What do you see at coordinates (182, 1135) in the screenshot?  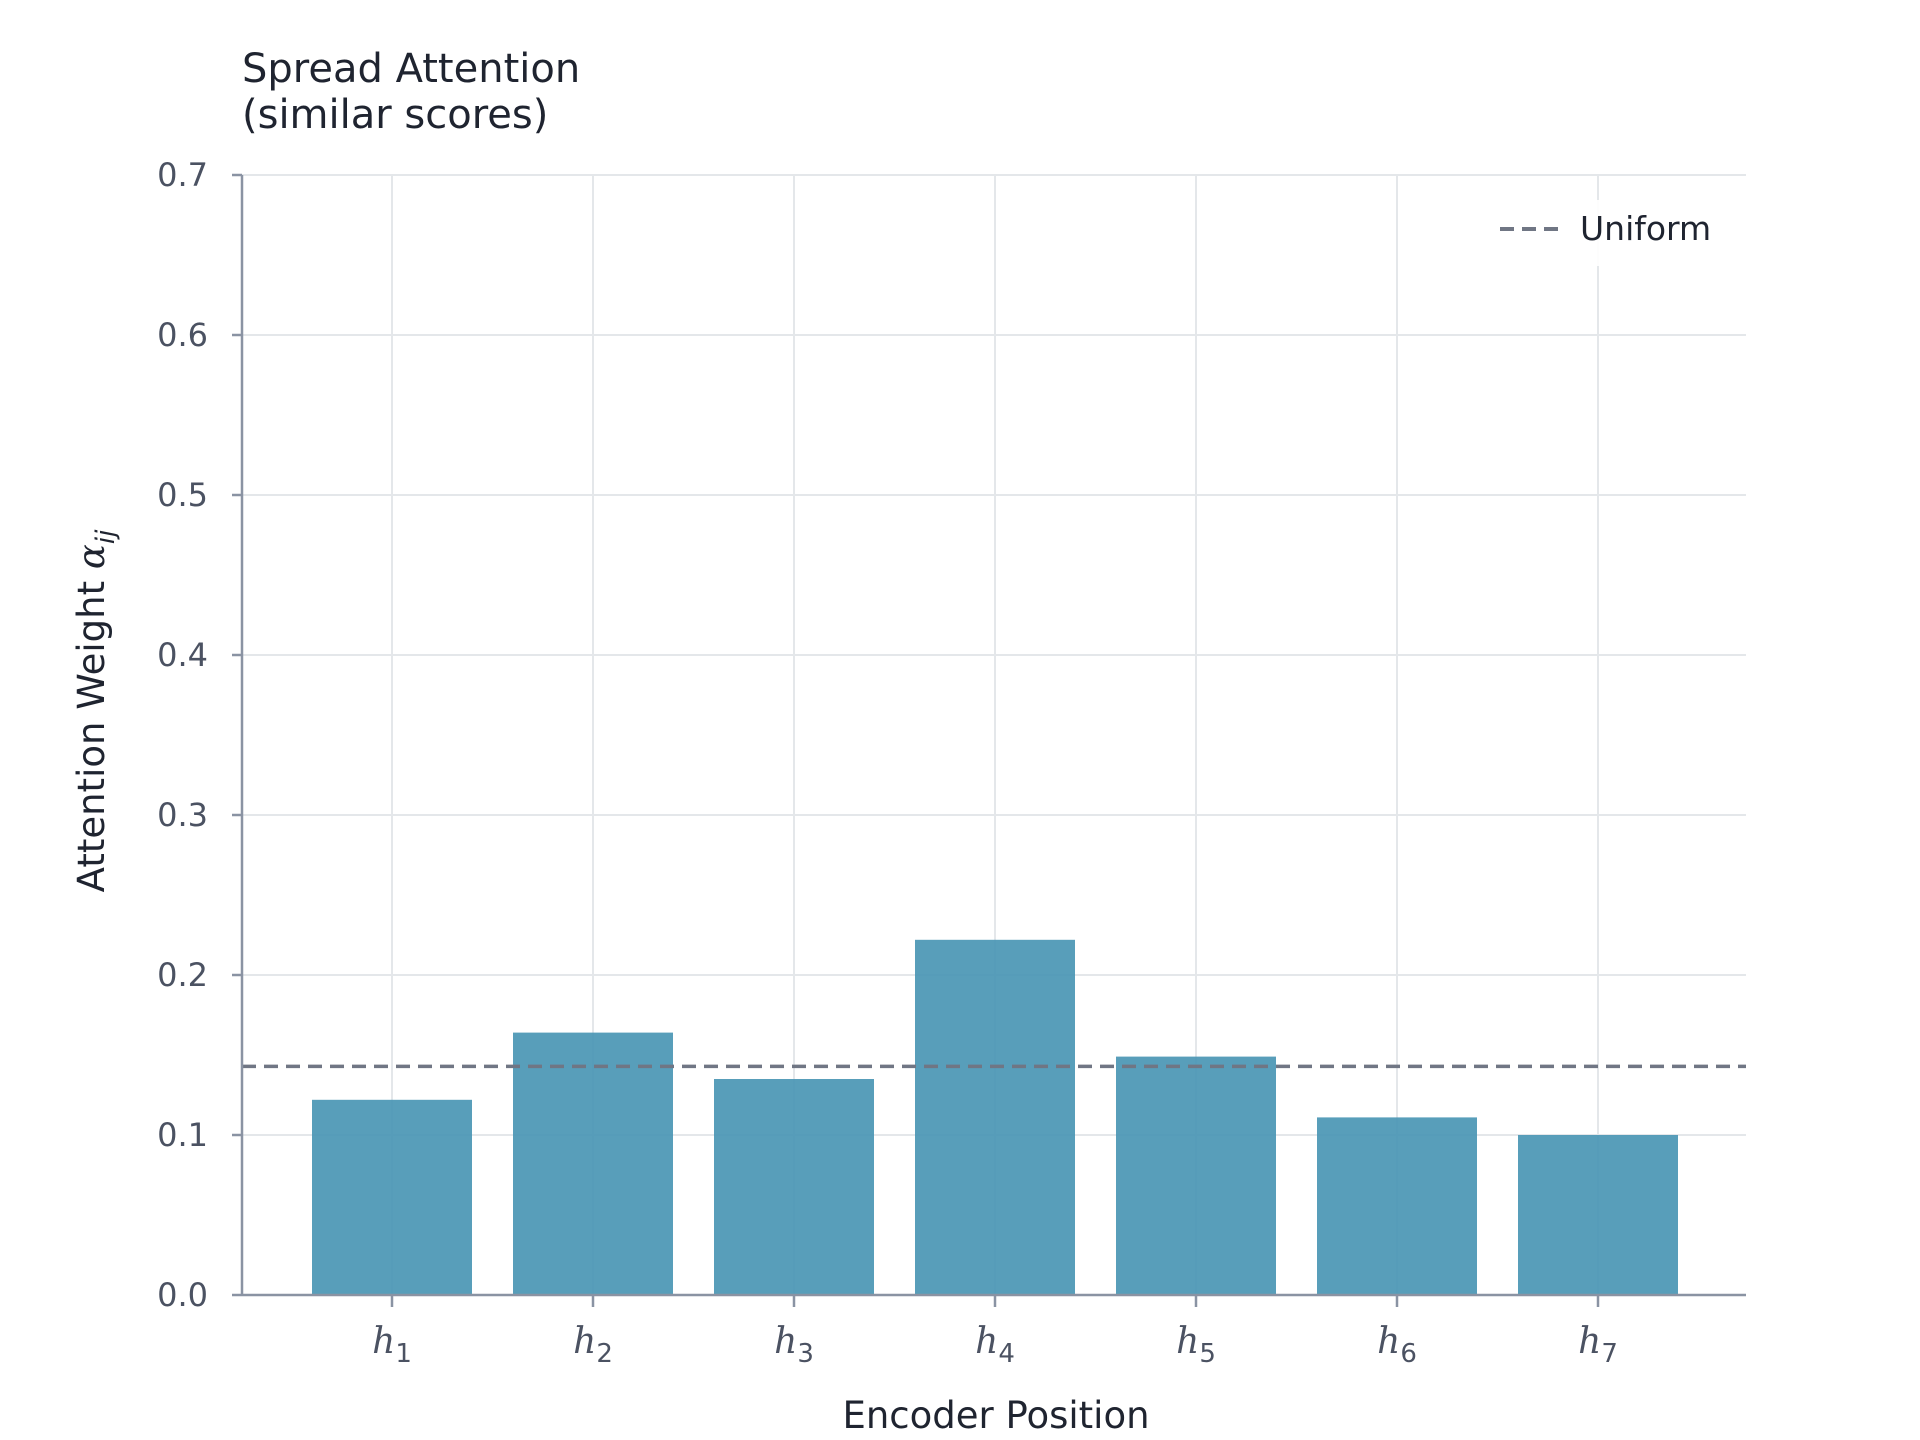 I see `y-tick-label: 0.1` at bounding box center [182, 1135].